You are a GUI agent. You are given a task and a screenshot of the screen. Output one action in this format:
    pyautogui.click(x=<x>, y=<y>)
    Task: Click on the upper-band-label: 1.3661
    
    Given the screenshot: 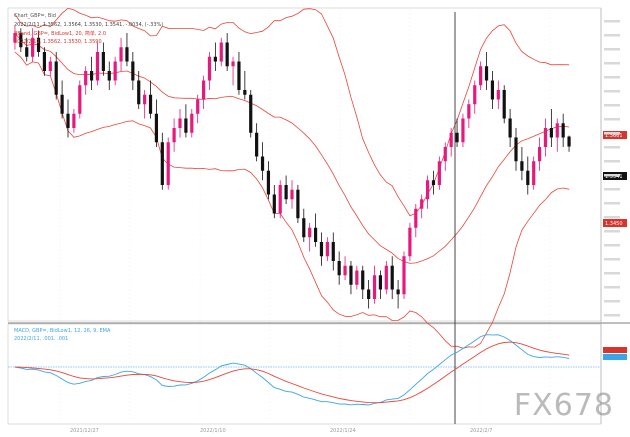 What is the action you would take?
    pyautogui.click(x=615, y=135)
    